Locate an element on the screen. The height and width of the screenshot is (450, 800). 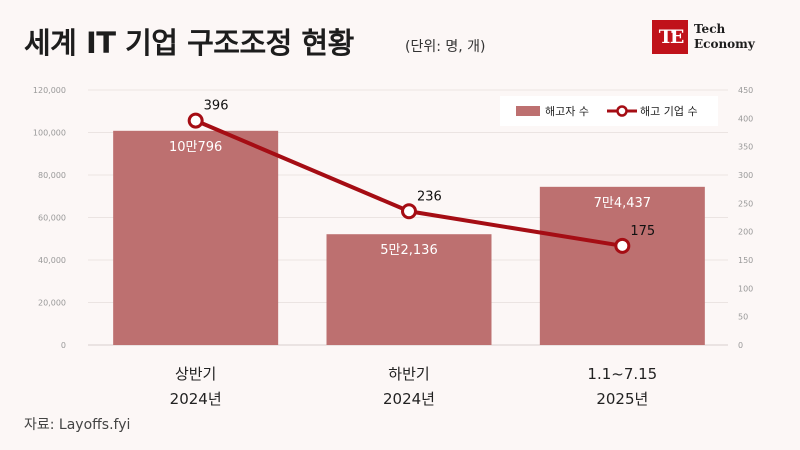
right-tick-label: 300 is located at coordinates (745, 175).